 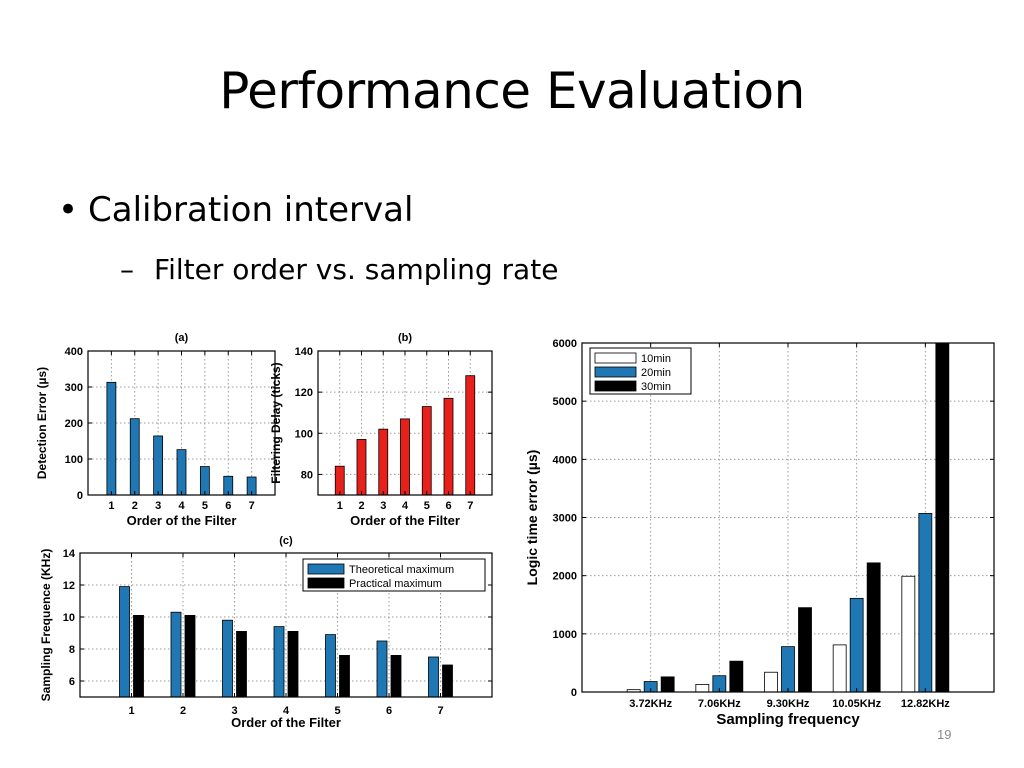 I want to click on x-tick-label: 7.06KHz, so click(x=719, y=704).